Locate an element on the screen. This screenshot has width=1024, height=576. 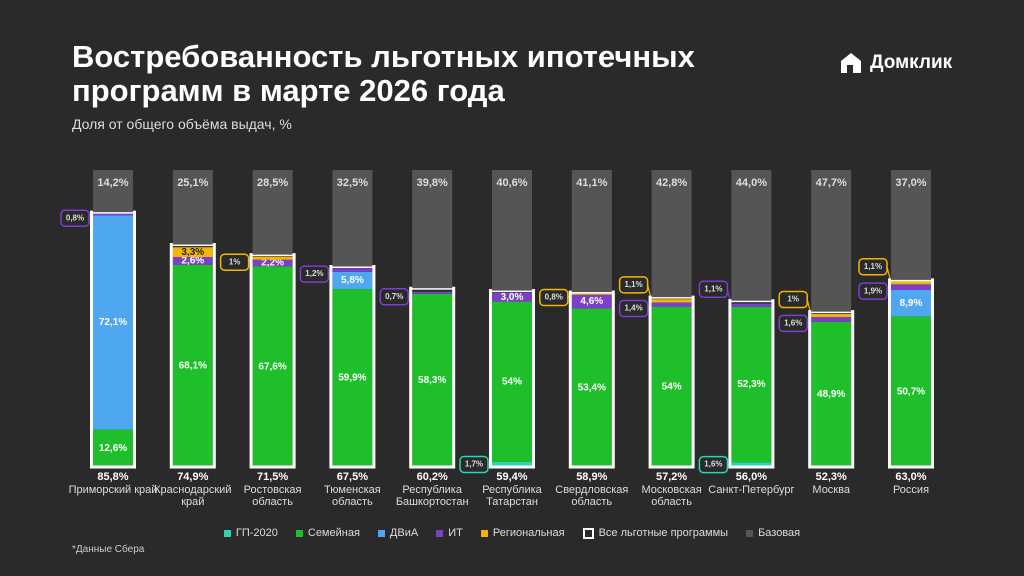
value-label: 3,3% is located at coordinates (192, 252).